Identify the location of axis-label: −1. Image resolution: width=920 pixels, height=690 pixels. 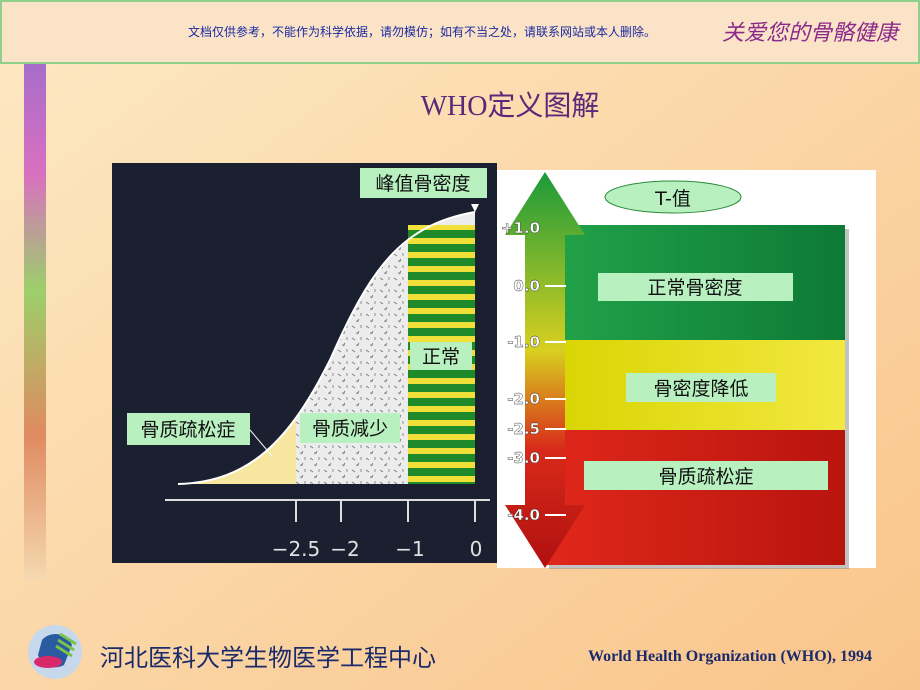
(409, 549).